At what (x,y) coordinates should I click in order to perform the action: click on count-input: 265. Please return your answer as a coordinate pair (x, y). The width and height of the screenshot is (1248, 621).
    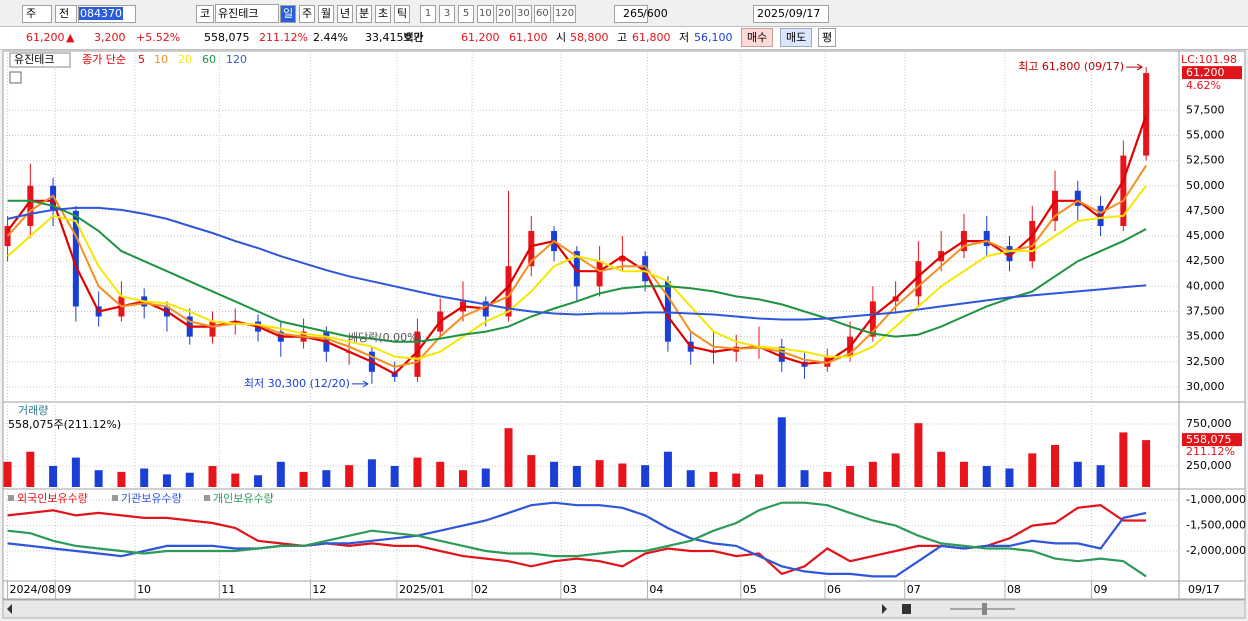
    Looking at the image, I should click on (631, 14).